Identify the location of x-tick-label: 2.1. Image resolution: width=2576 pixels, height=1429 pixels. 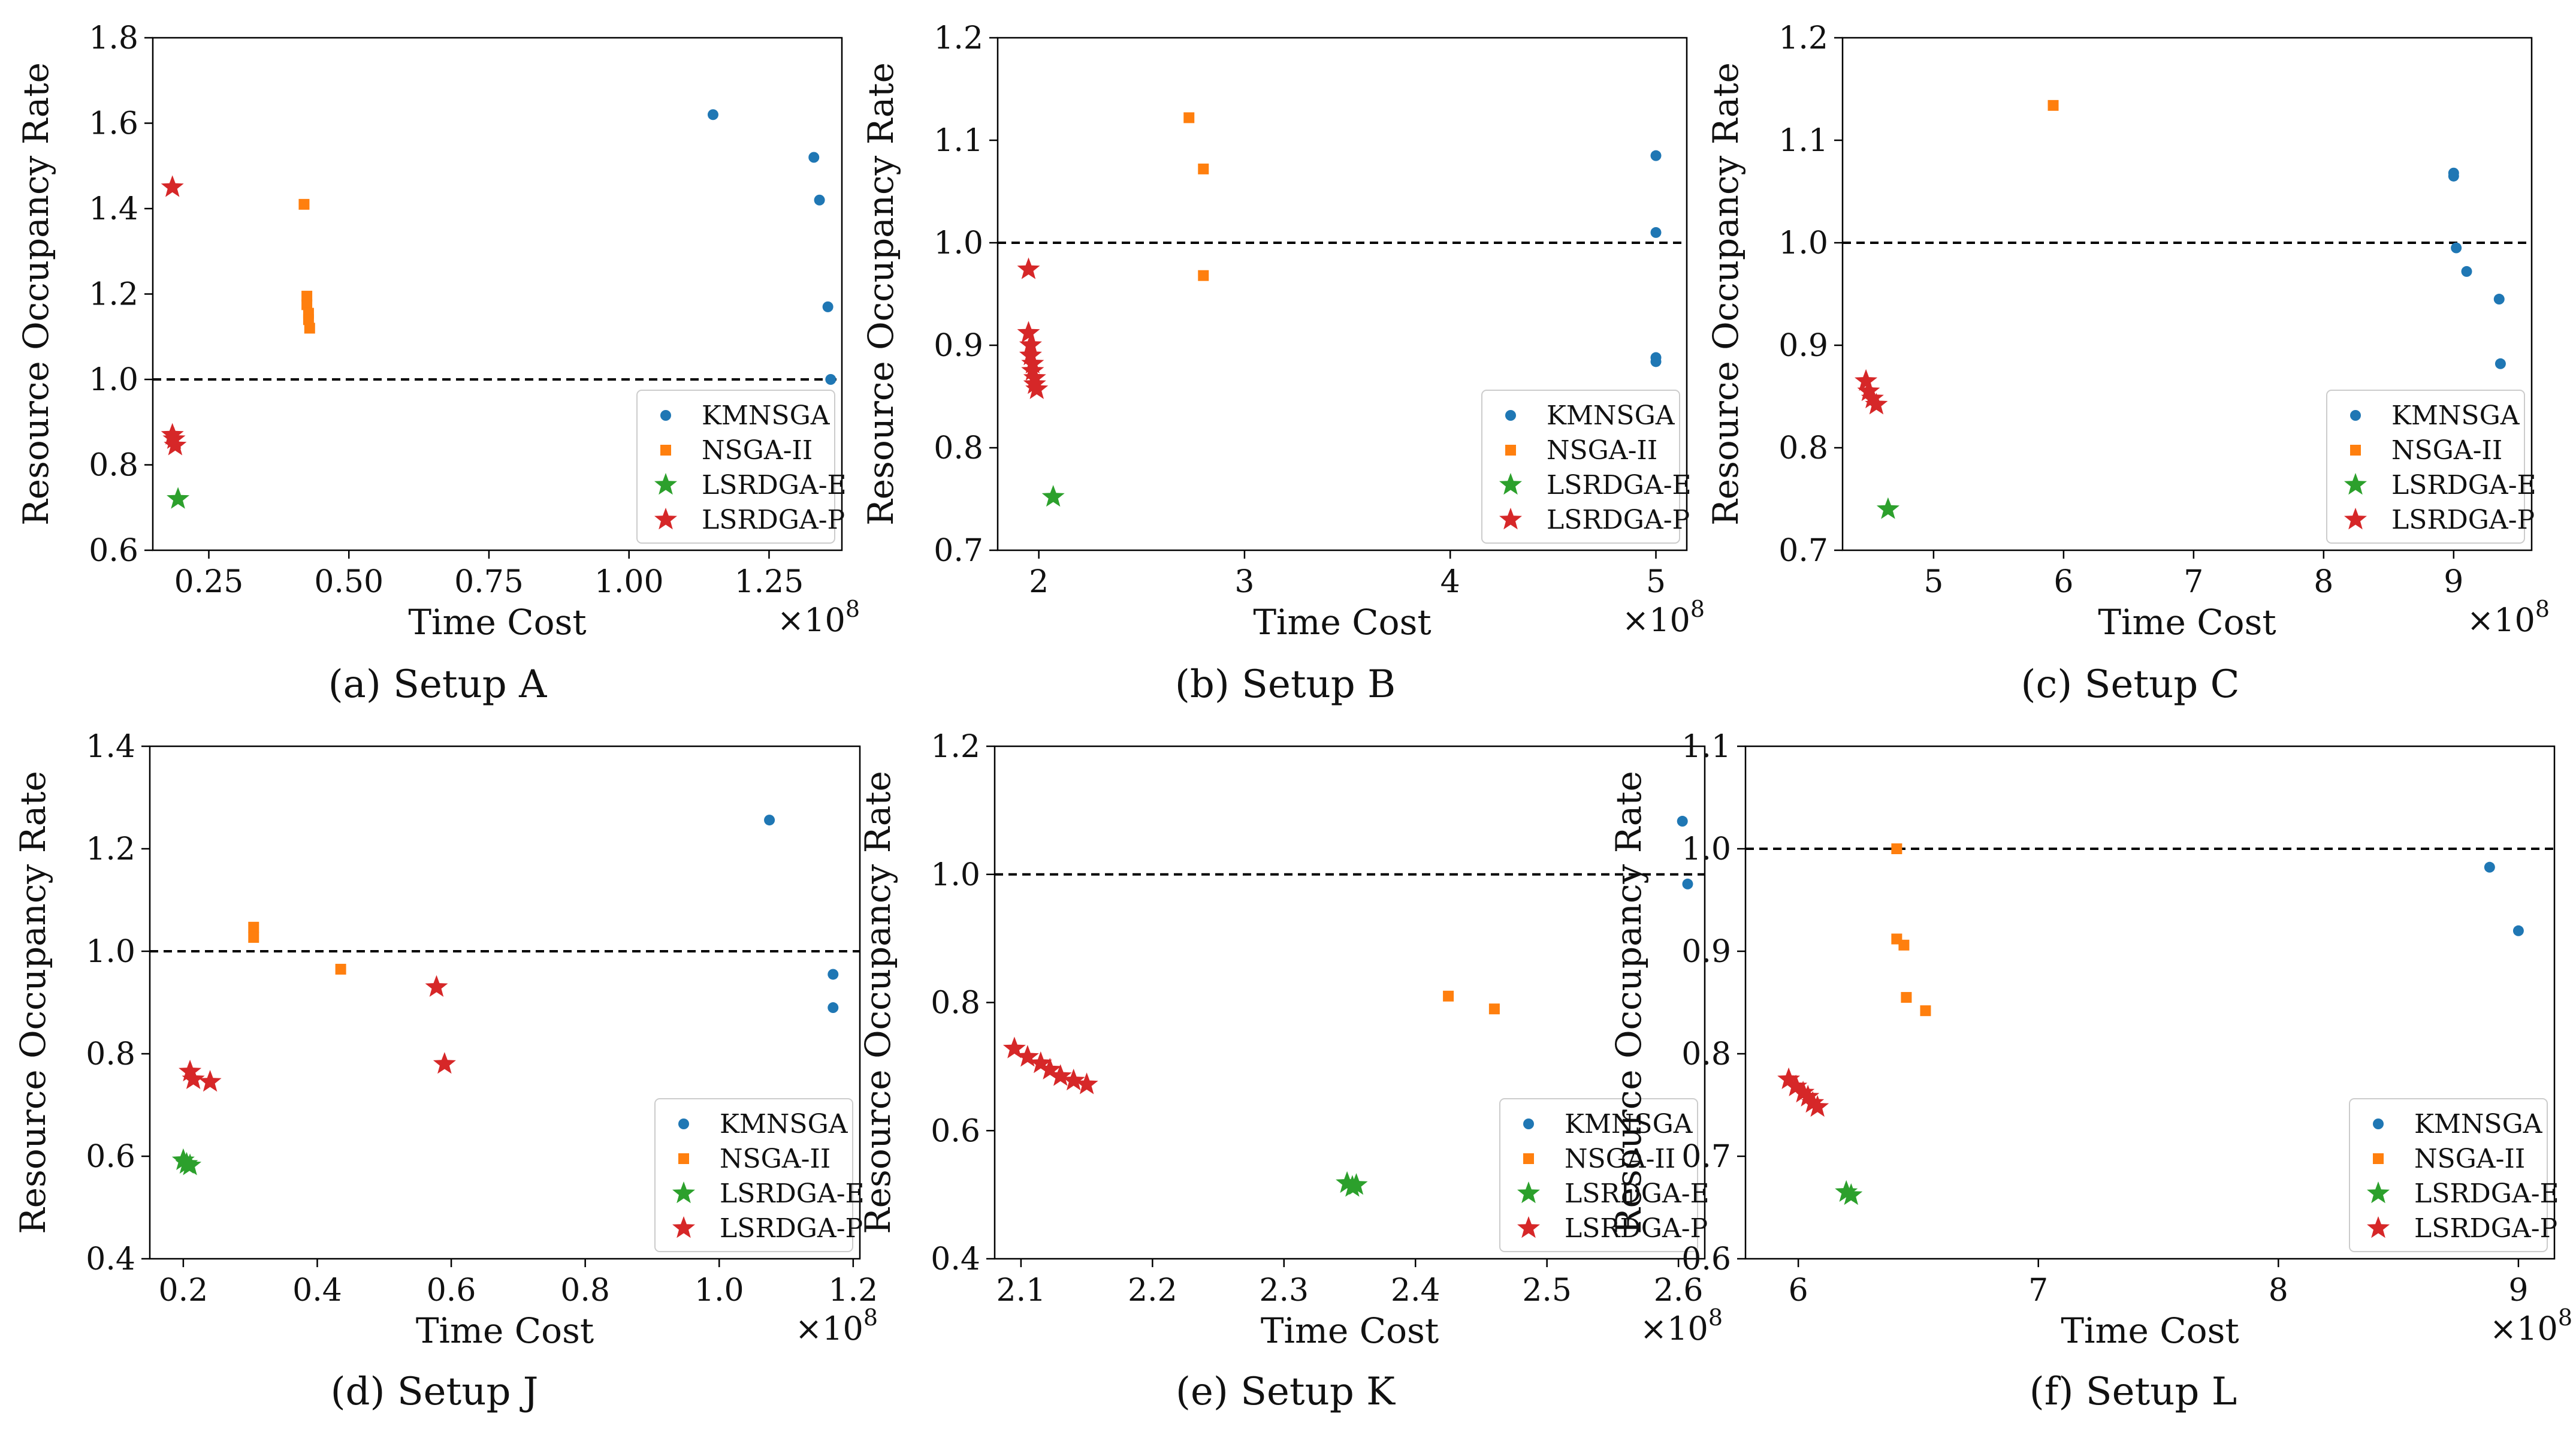
(1021, 1291).